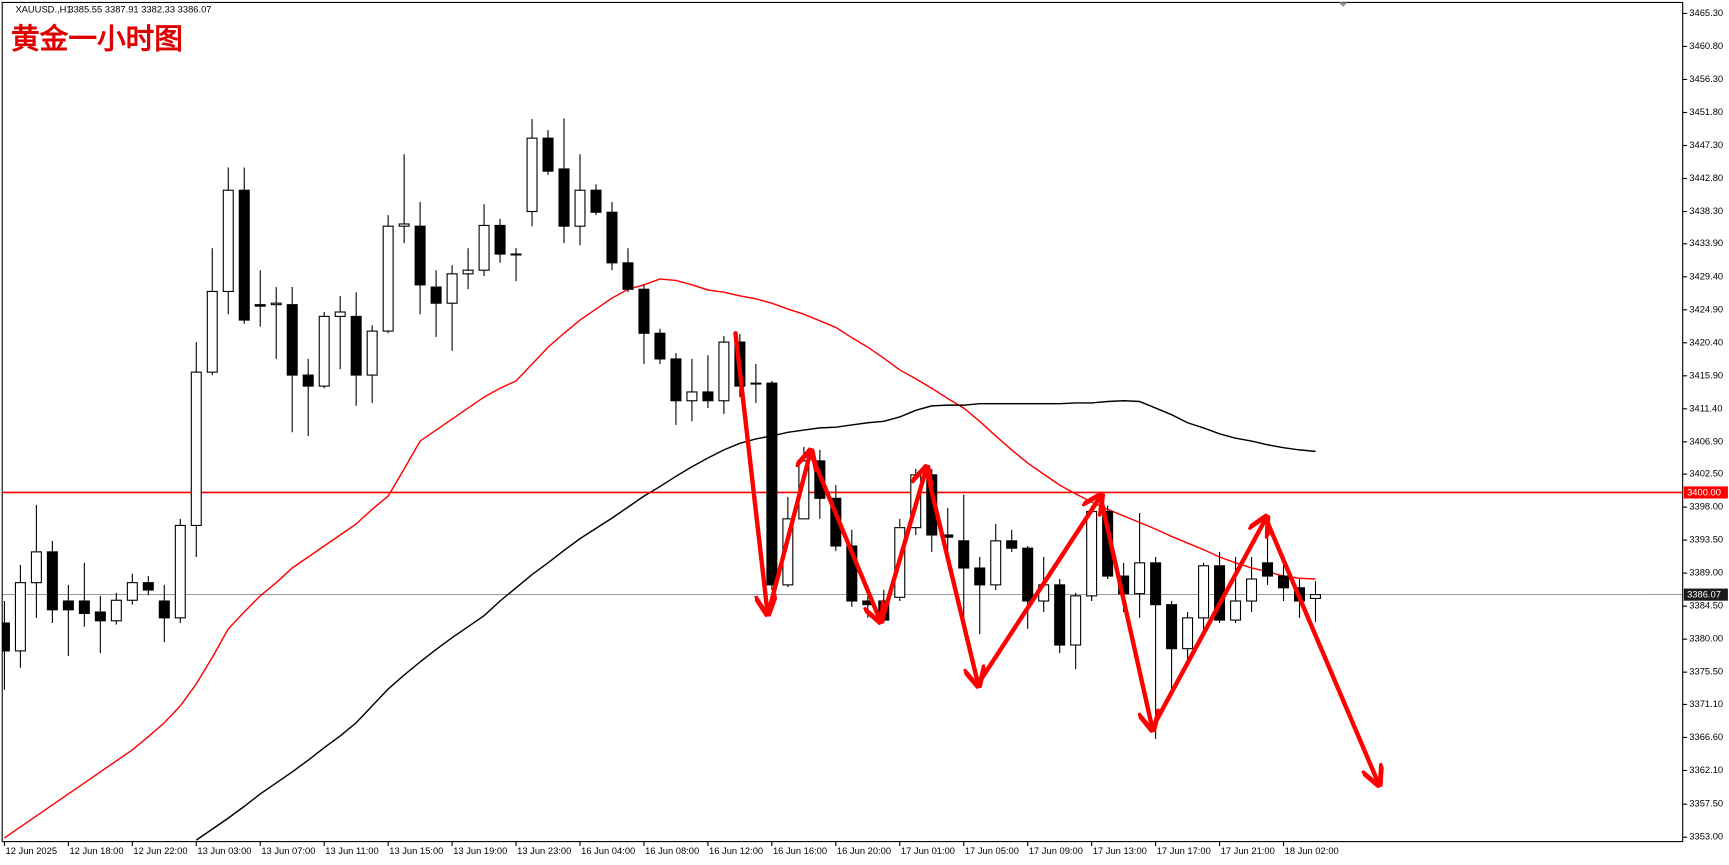 The width and height of the screenshot is (1729, 865). Describe the element at coordinates (1706, 507) in the screenshot. I see `y-tick-label: 3398.00` at that location.